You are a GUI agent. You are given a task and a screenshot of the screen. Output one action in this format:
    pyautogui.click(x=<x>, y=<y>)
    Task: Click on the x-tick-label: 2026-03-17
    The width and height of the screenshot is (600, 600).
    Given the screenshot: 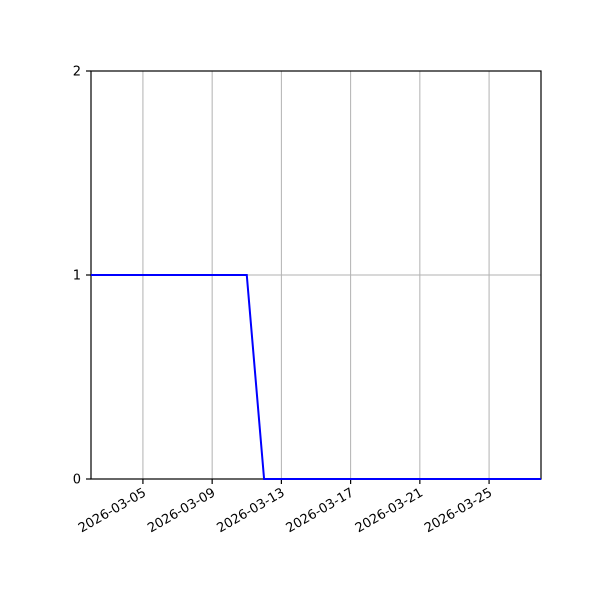 What is the action you would take?
    pyautogui.click(x=320, y=510)
    